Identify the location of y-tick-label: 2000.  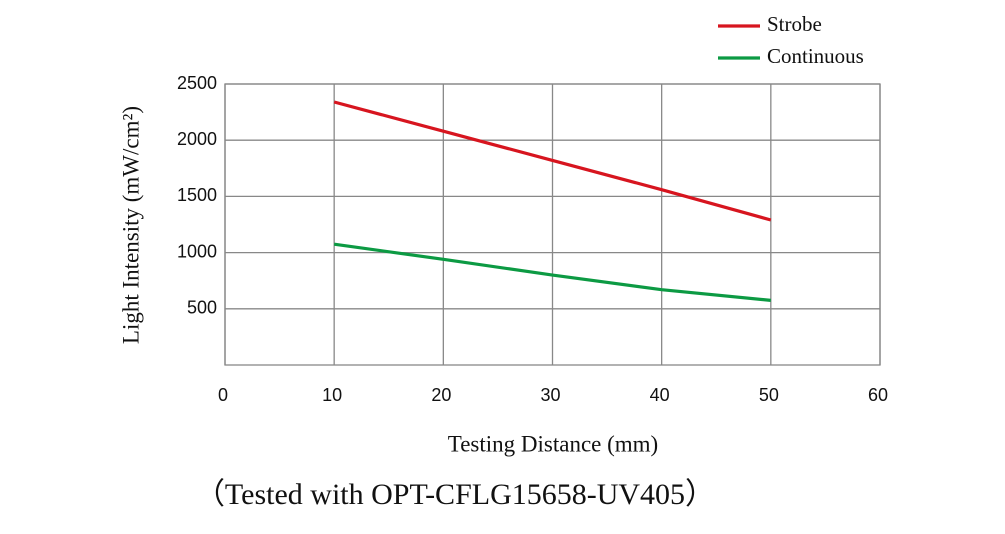
(197, 139).